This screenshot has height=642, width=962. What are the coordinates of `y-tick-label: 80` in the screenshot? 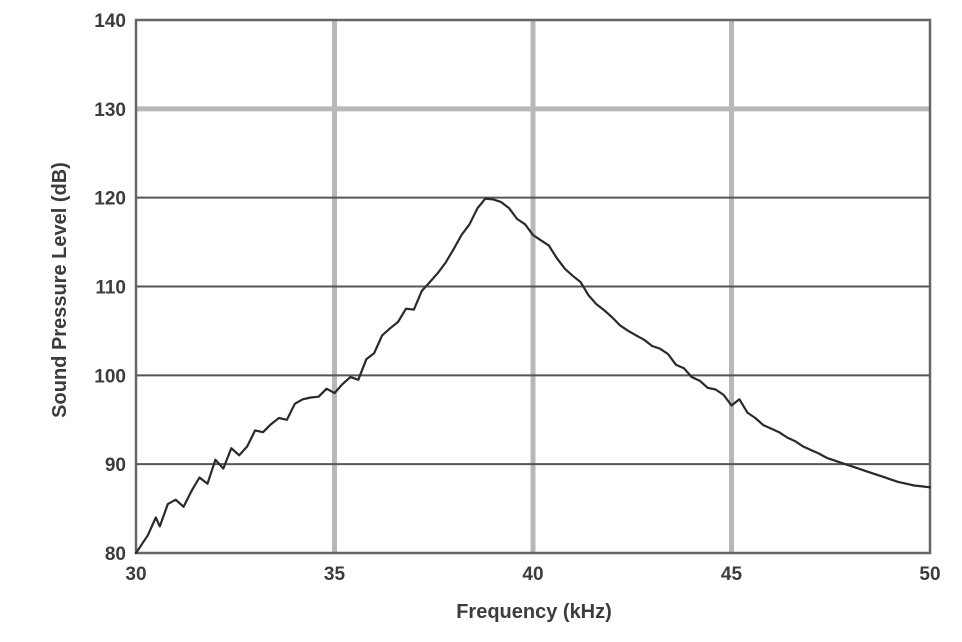 It's located at (115, 554).